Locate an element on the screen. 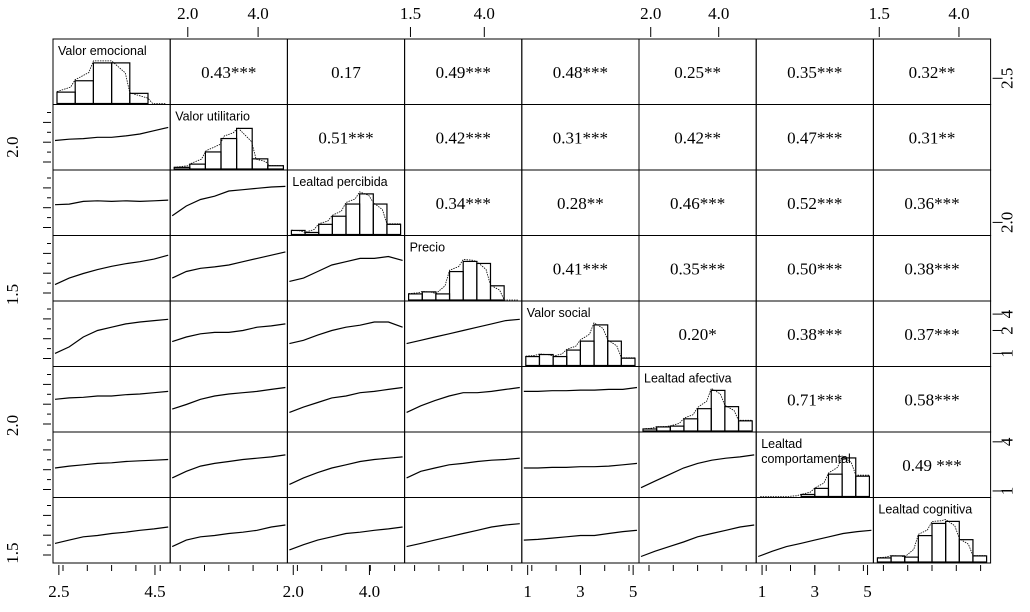 The image size is (1030, 612). correlation-value-1-2: 0.51*** is located at coordinates (345, 137).